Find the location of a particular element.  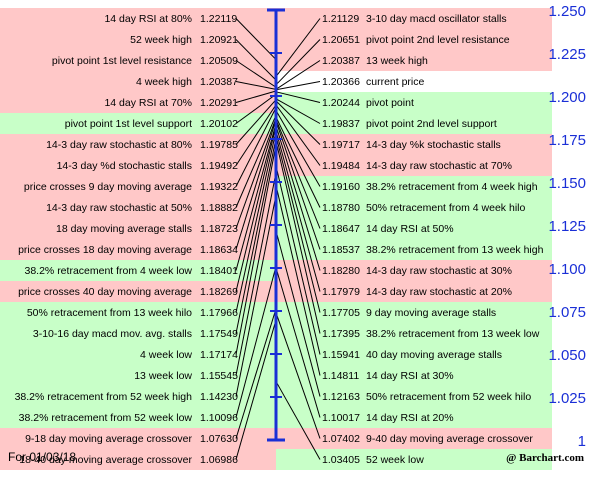

left-level-value: 1.20102 is located at coordinates (219, 124).